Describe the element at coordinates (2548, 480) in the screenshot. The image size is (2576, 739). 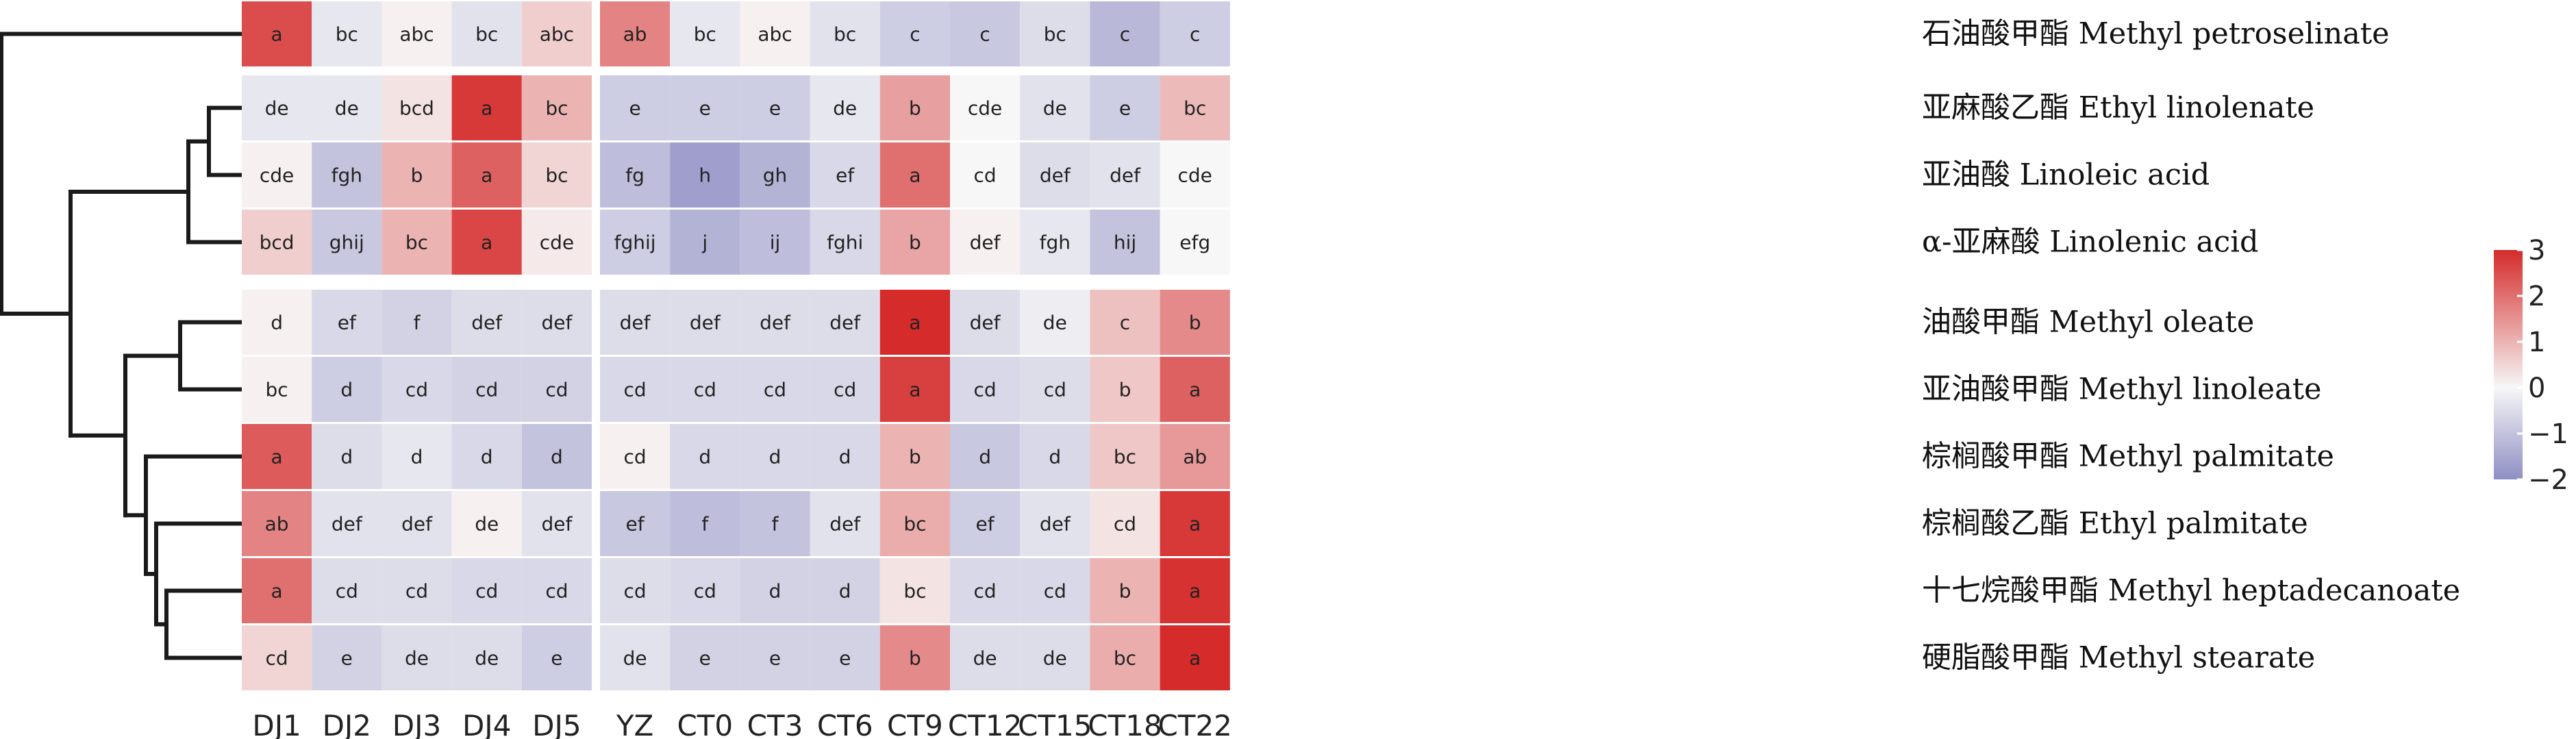
I see `colorbar-tick-label: −2` at that location.